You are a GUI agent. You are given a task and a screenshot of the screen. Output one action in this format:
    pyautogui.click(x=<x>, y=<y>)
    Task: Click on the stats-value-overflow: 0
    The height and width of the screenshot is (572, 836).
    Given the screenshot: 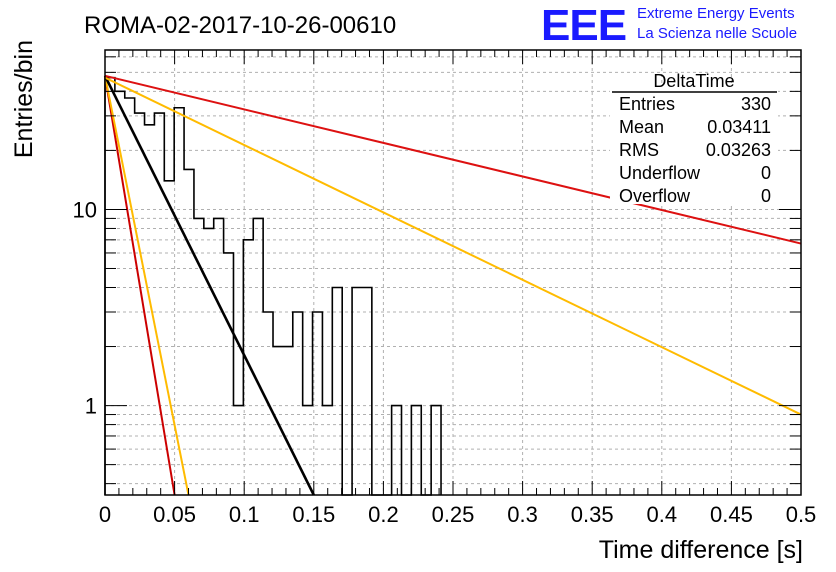 What is the action you would take?
    pyautogui.click(x=766, y=196)
    